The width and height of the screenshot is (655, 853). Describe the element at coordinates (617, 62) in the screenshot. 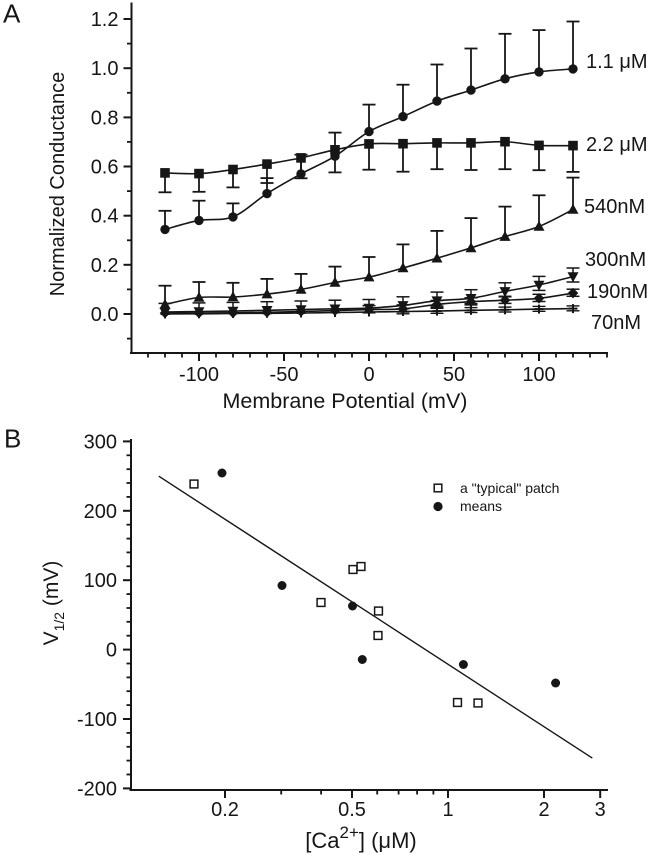

I see `svg-text: 1.1 μM` at that location.